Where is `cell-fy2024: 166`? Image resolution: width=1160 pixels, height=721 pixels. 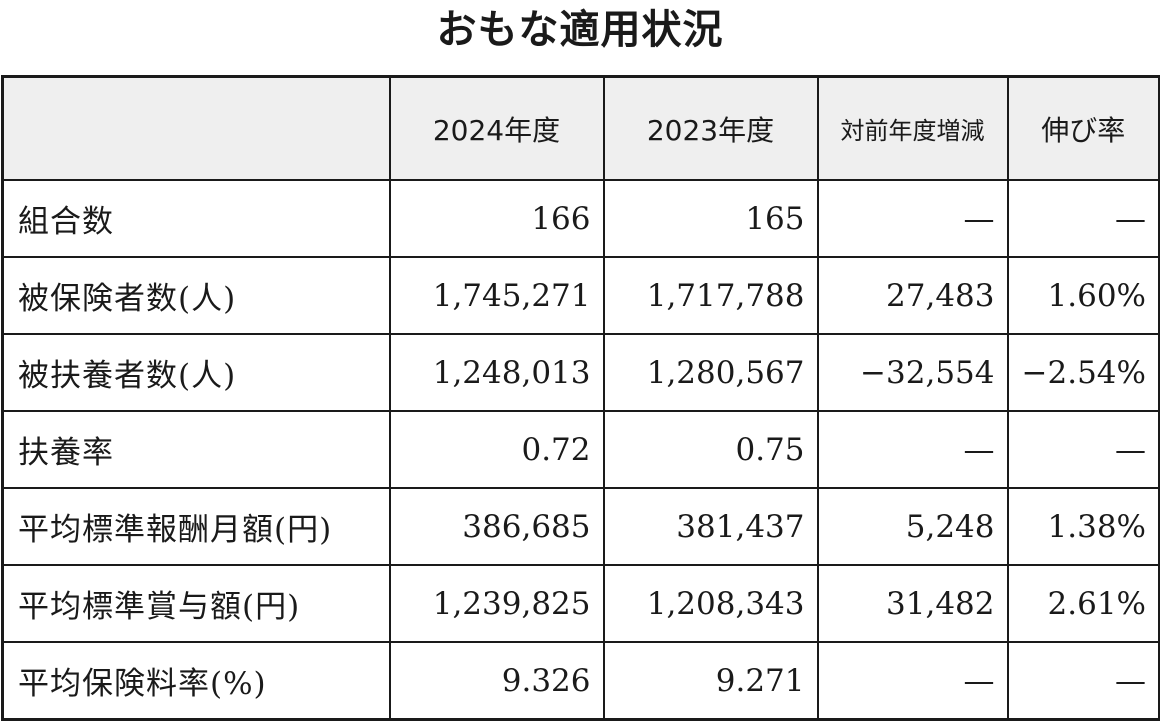 cell-fy2024: 166 is located at coordinates (496, 218).